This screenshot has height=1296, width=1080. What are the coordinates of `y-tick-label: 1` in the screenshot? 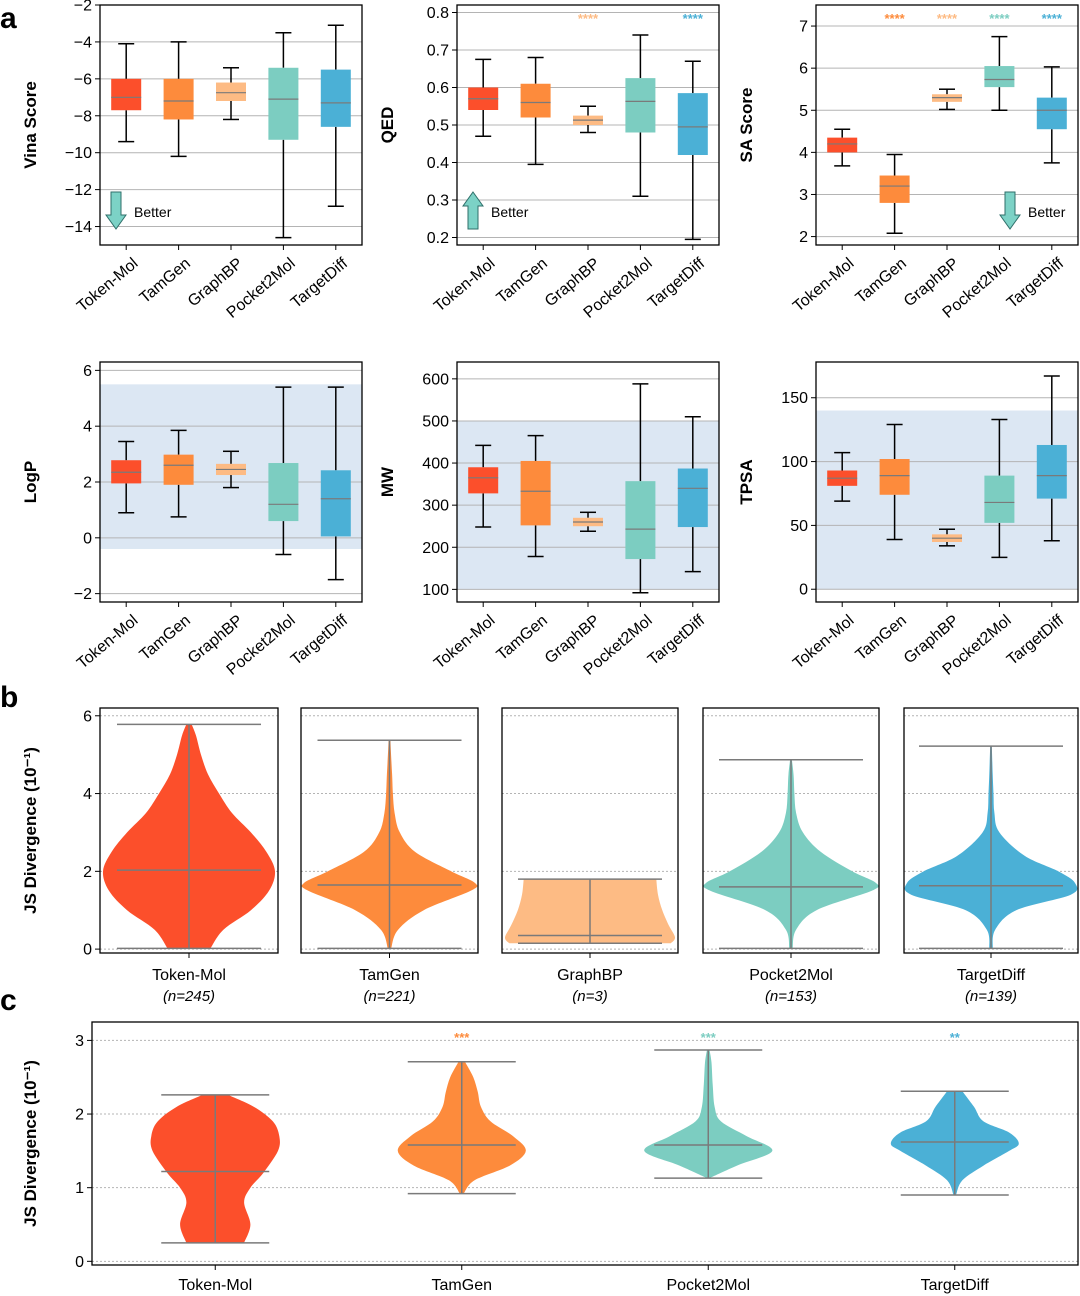 It's located at (79, 1188).